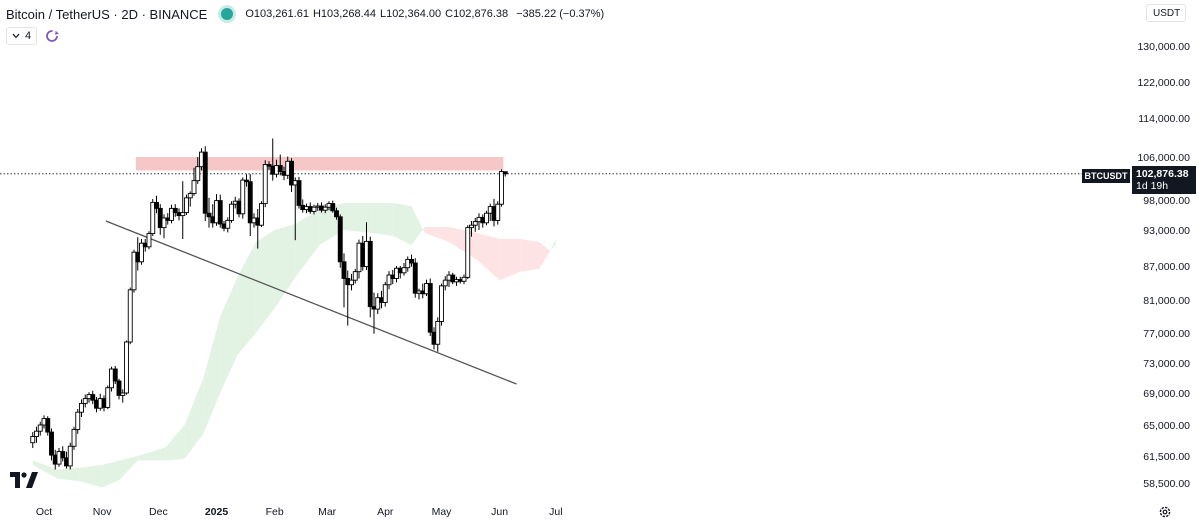 This screenshot has width=1200, height=525. Describe the element at coordinates (1166, 13) in the screenshot. I see `currency-selector: USDT` at that location.